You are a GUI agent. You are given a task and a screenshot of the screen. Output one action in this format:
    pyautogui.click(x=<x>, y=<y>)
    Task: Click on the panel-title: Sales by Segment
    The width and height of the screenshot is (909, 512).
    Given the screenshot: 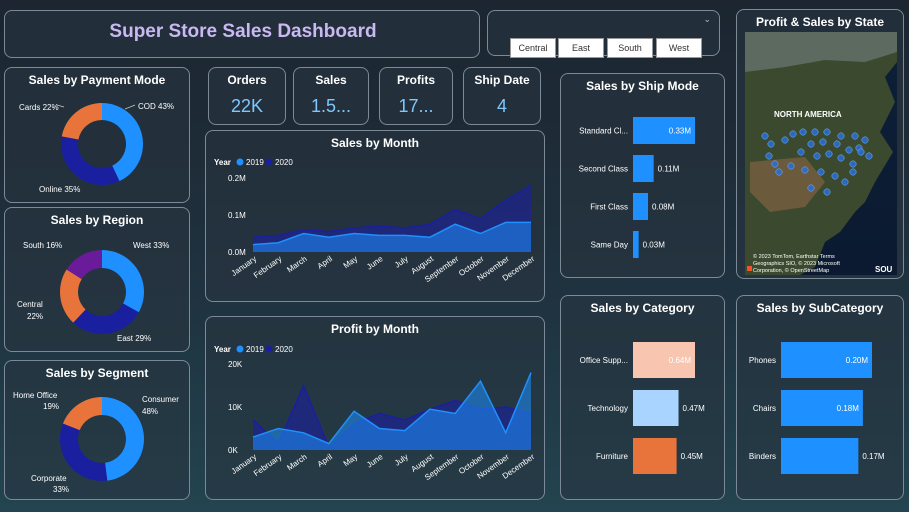 What is the action you would take?
    pyautogui.click(x=97, y=373)
    